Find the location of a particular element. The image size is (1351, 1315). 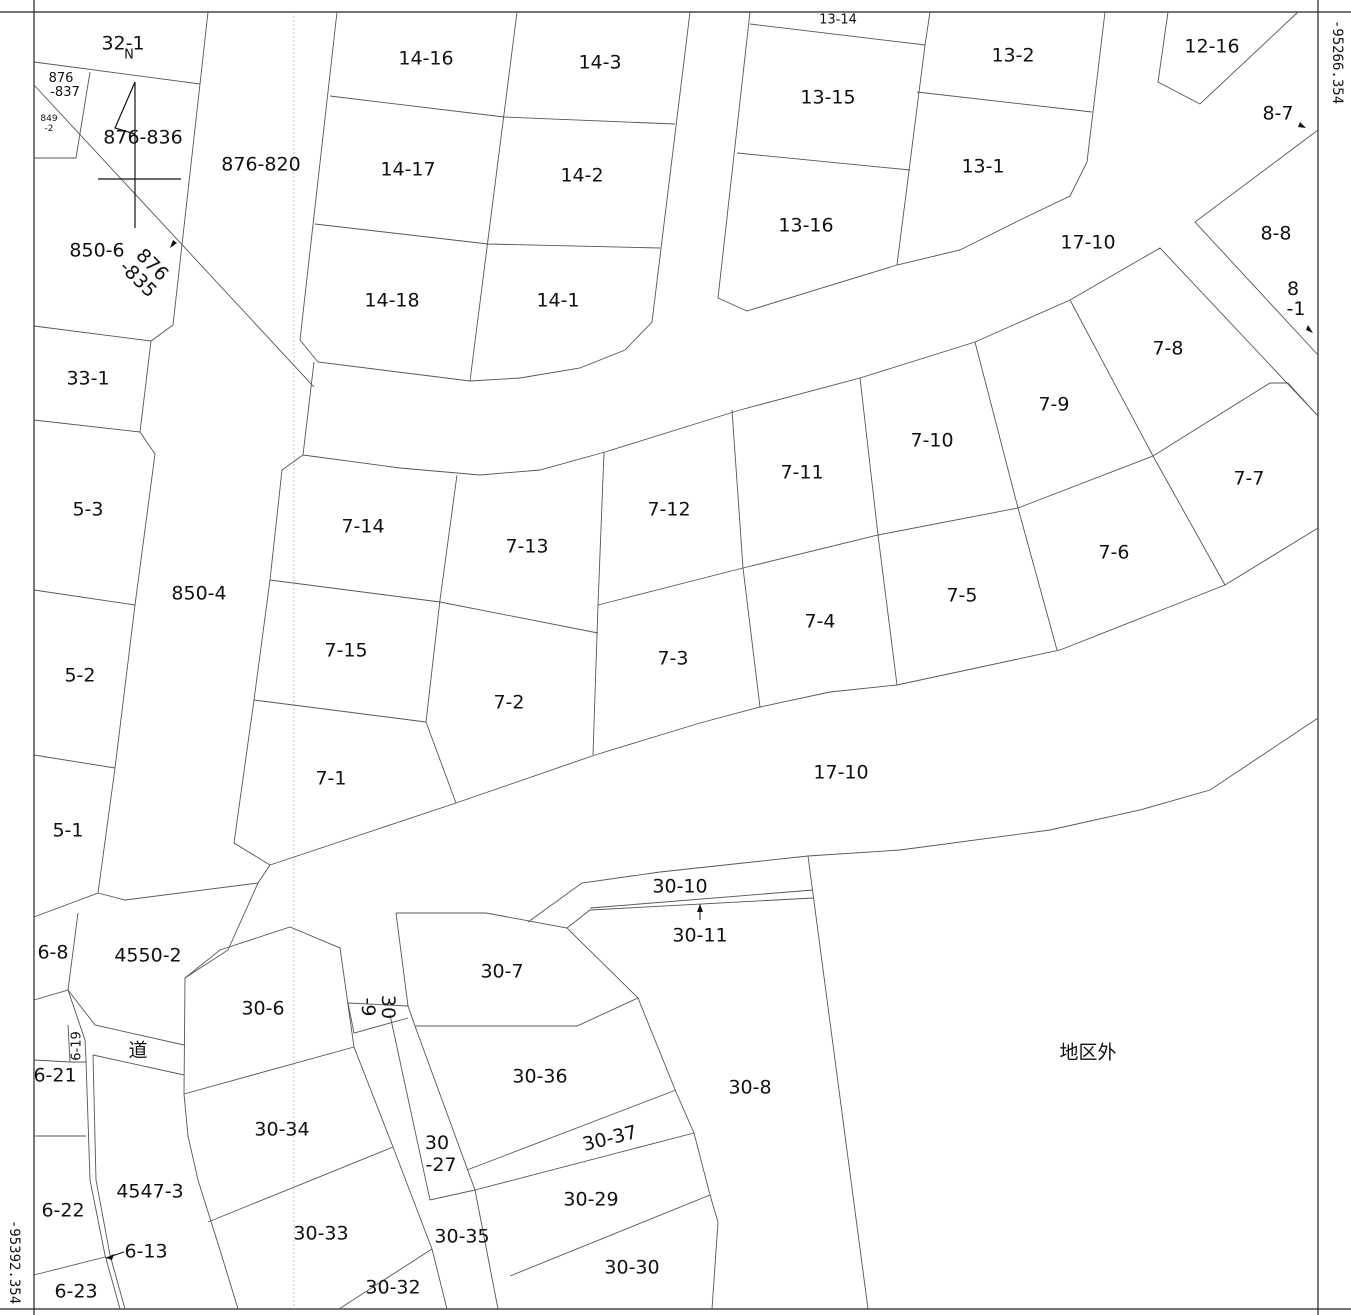

parcel-label-14-3: 14-3 is located at coordinates (599, 63).